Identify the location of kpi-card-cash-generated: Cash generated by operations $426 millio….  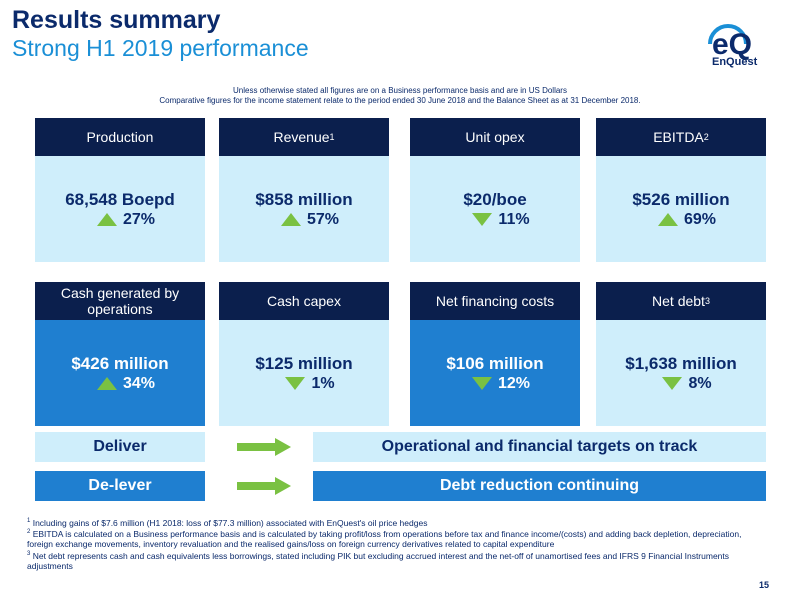
(120, 354).